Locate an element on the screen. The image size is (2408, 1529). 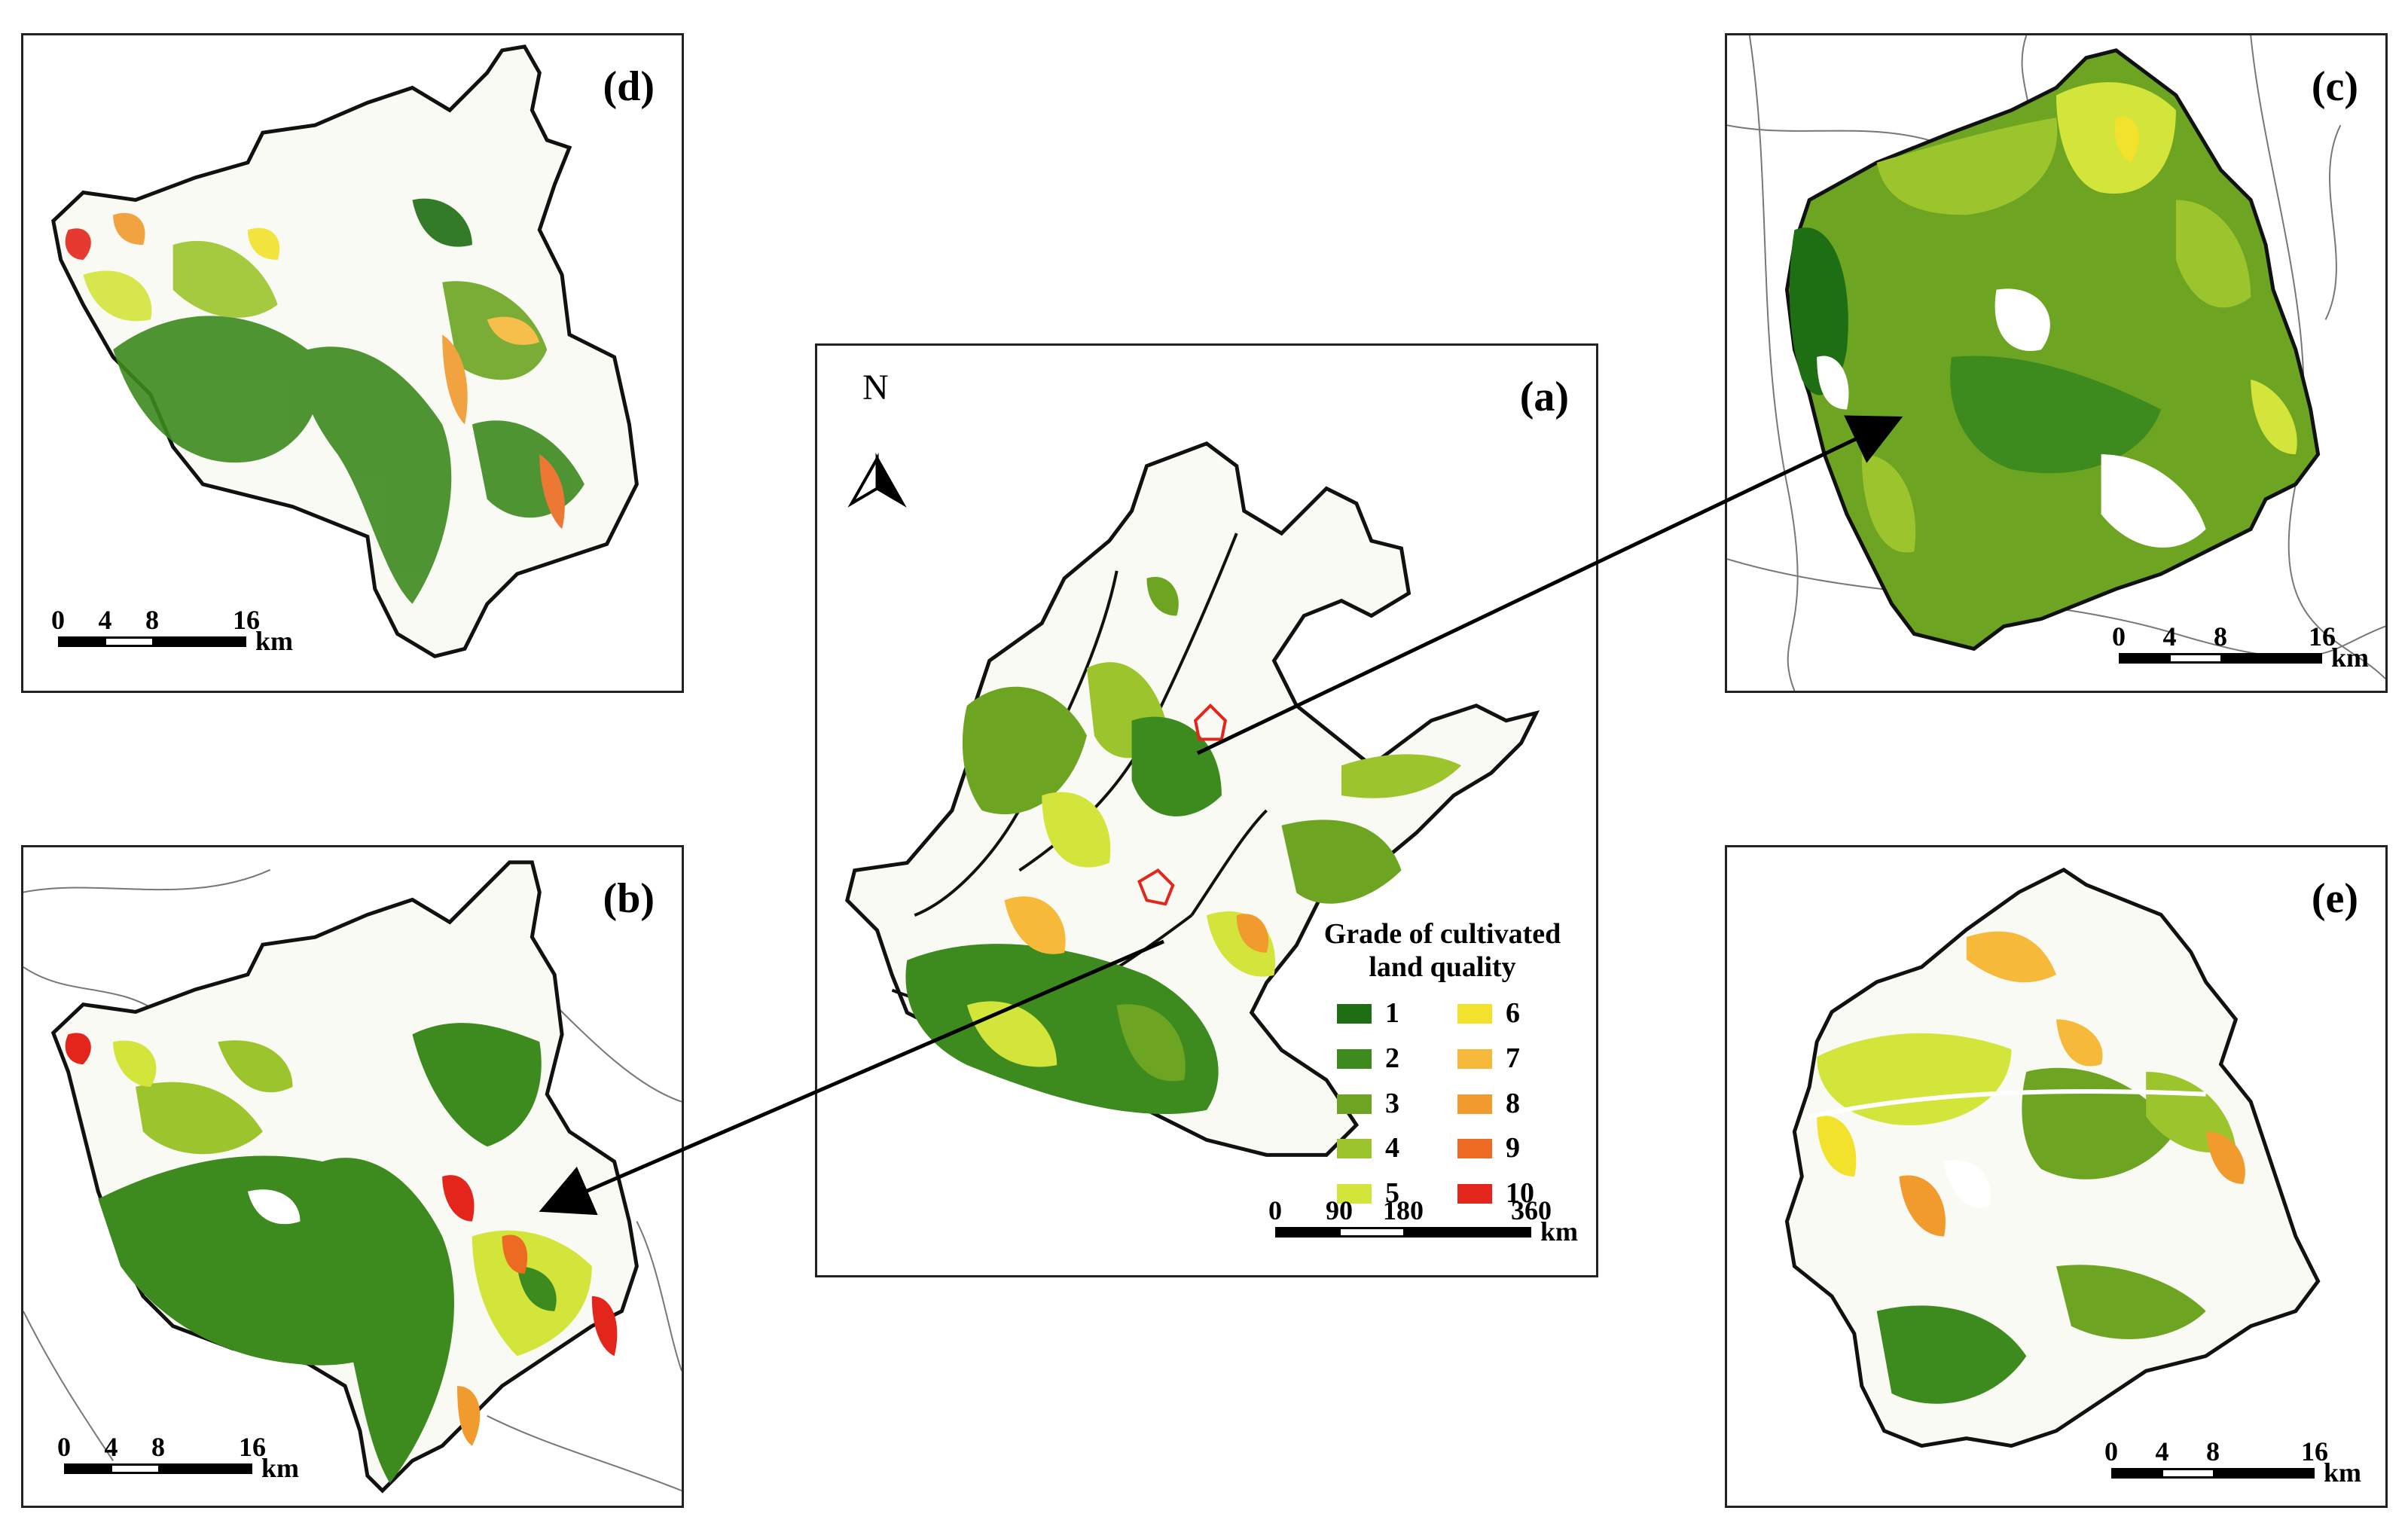
landuse-patches-d is located at coordinates (324, 401).